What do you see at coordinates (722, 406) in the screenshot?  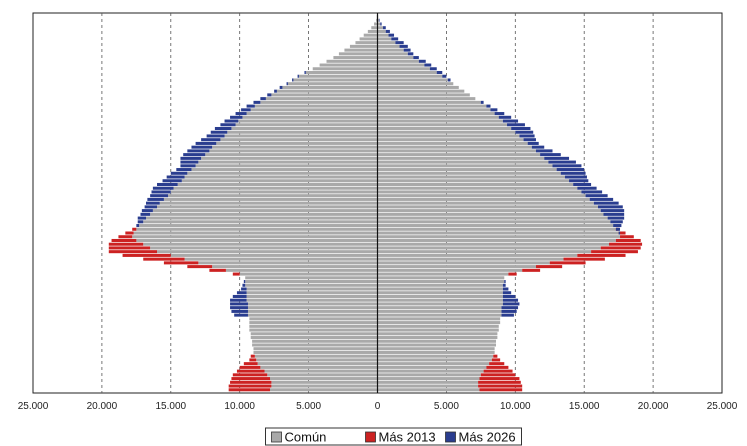 I see `x-tick-label: 25.000` at bounding box center [722, 406].